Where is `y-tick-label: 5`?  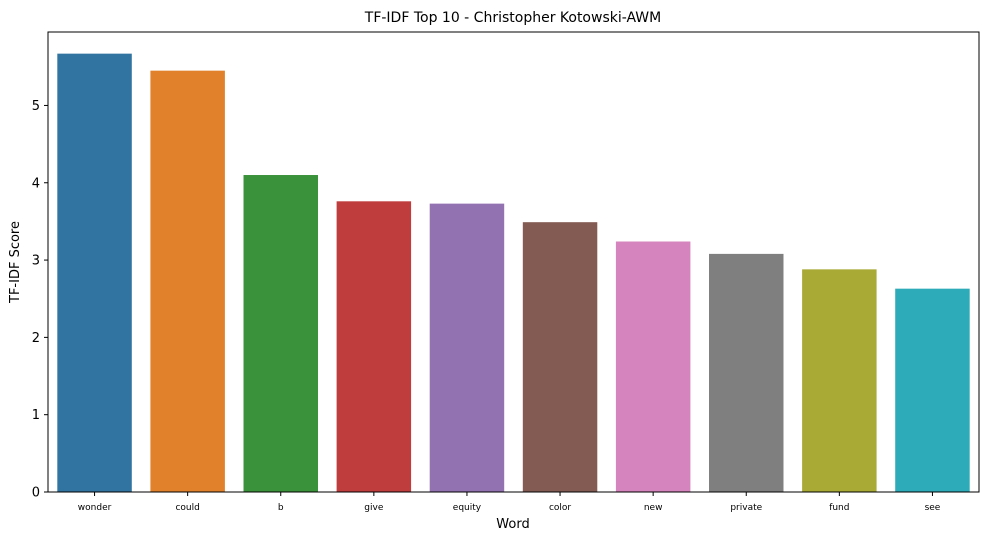
y-tick-label: 5 is located at coordinates (36, 106).